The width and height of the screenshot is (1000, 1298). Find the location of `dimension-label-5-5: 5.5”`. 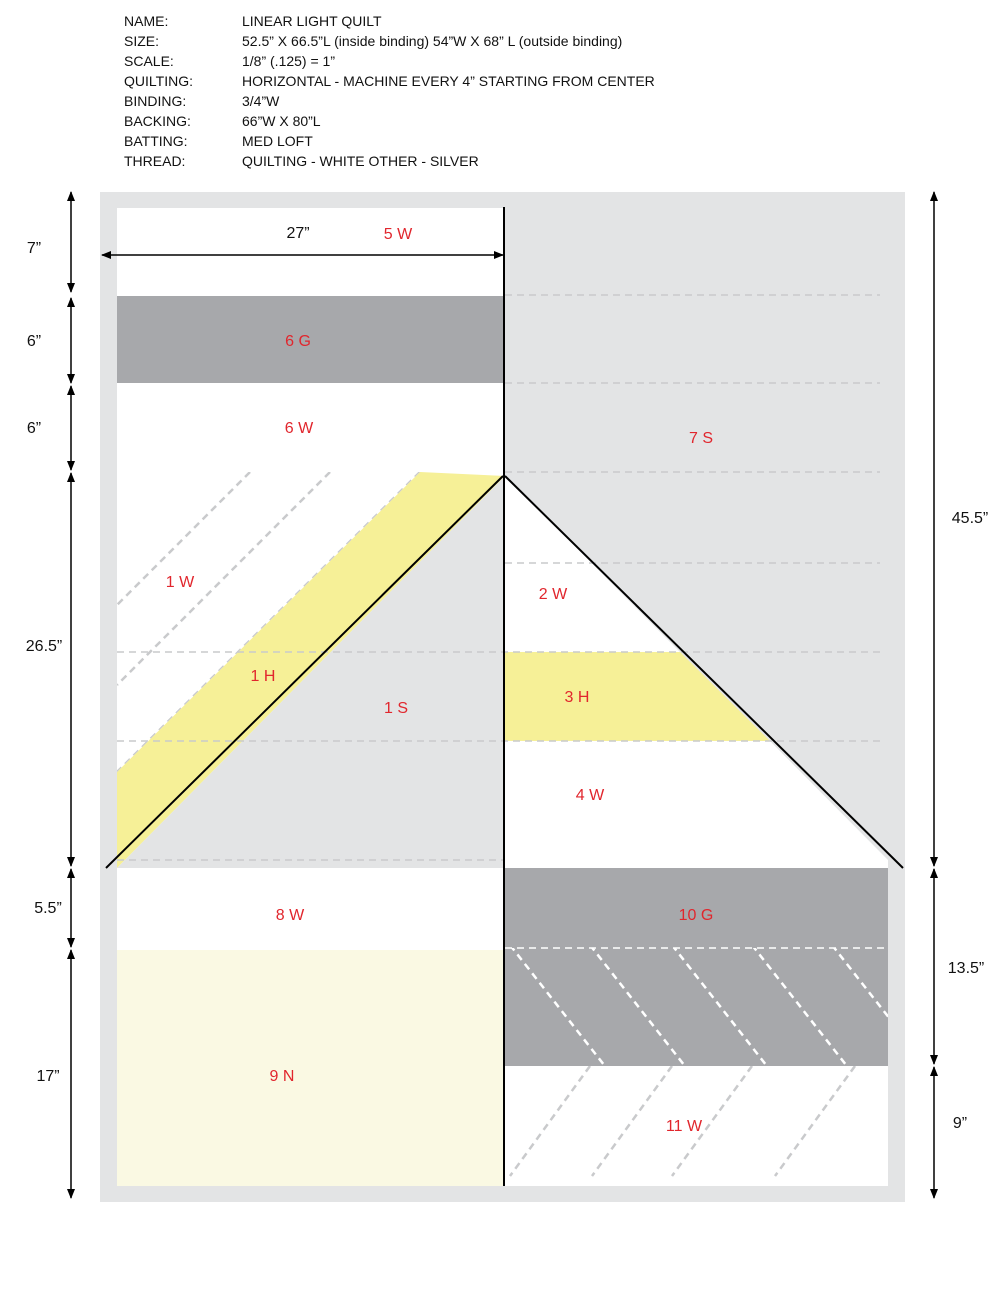

dimension-label-5-5: 5.5” is located at coordinates (48, 908).